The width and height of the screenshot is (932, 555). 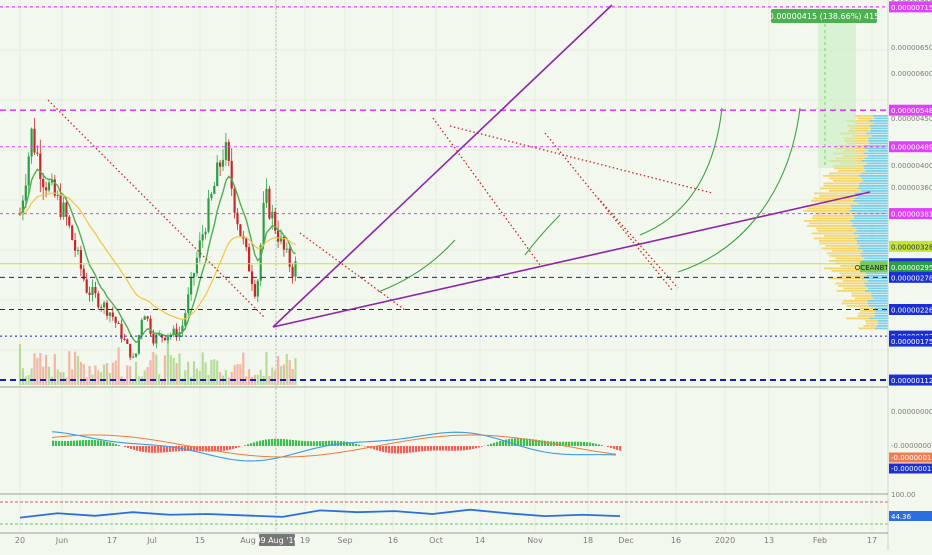 What do you see at coordinates (911, 412) in the screenshot?
I see `macd-axis-tick: 0.00000000` at bounding box center [911, 412].